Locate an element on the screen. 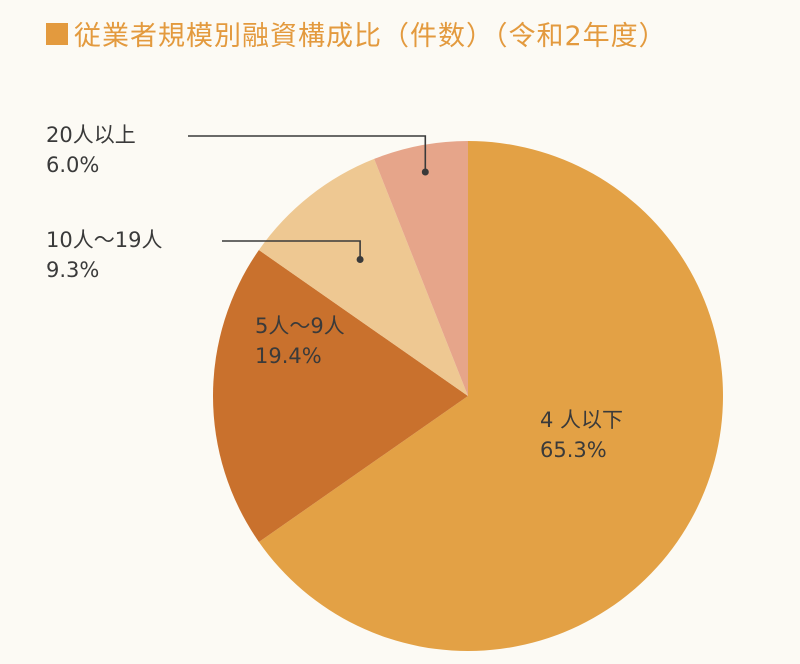 The image size is (800, 664). slice-value-label: 65.3% is located at coordinates (573, 450).